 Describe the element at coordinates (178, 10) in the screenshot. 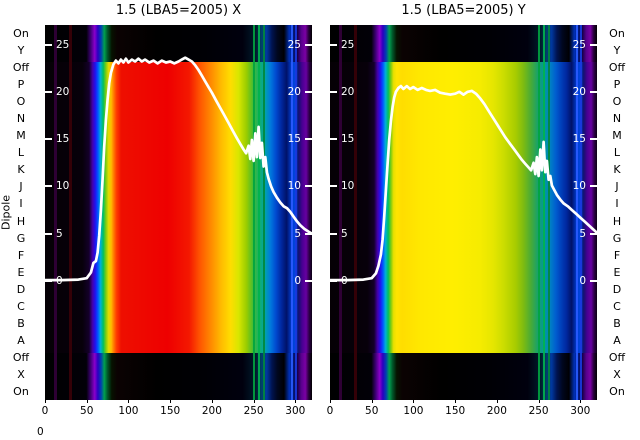

I see `left-panel-title: 1.5 (LBA5=2005) X` at that location.